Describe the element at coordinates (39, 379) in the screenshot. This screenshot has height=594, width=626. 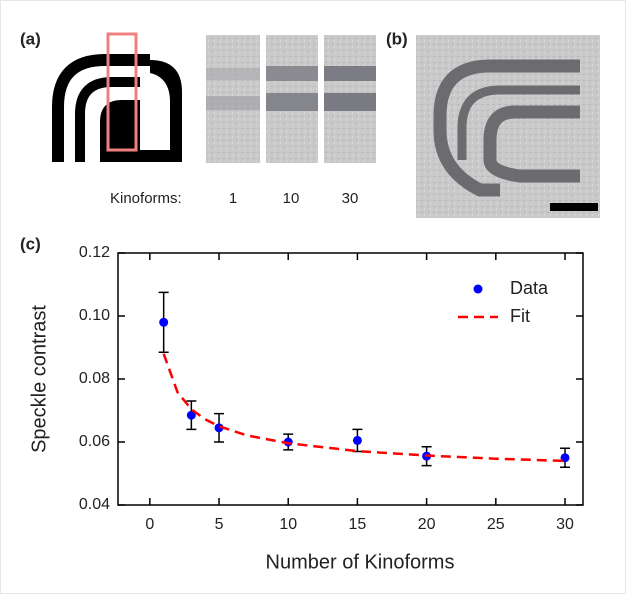
I see `y-axis-label: Speckle contrast` at that location.